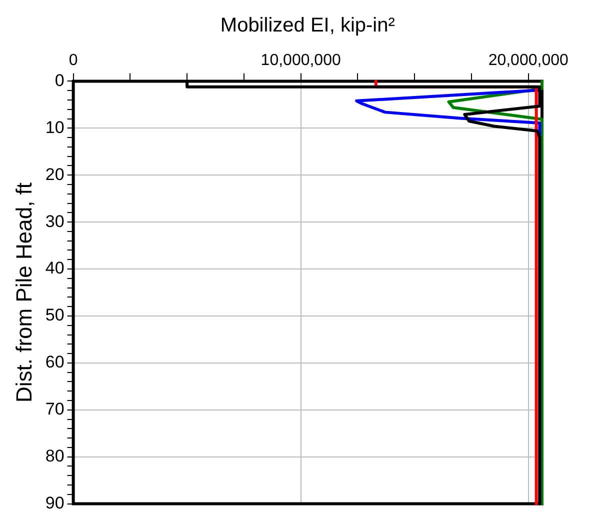 This screenshot has width=592, height=525. Describe the element at coordinates (54, 315) in the screenshot. I see `y-tick-label: 50` at that location.